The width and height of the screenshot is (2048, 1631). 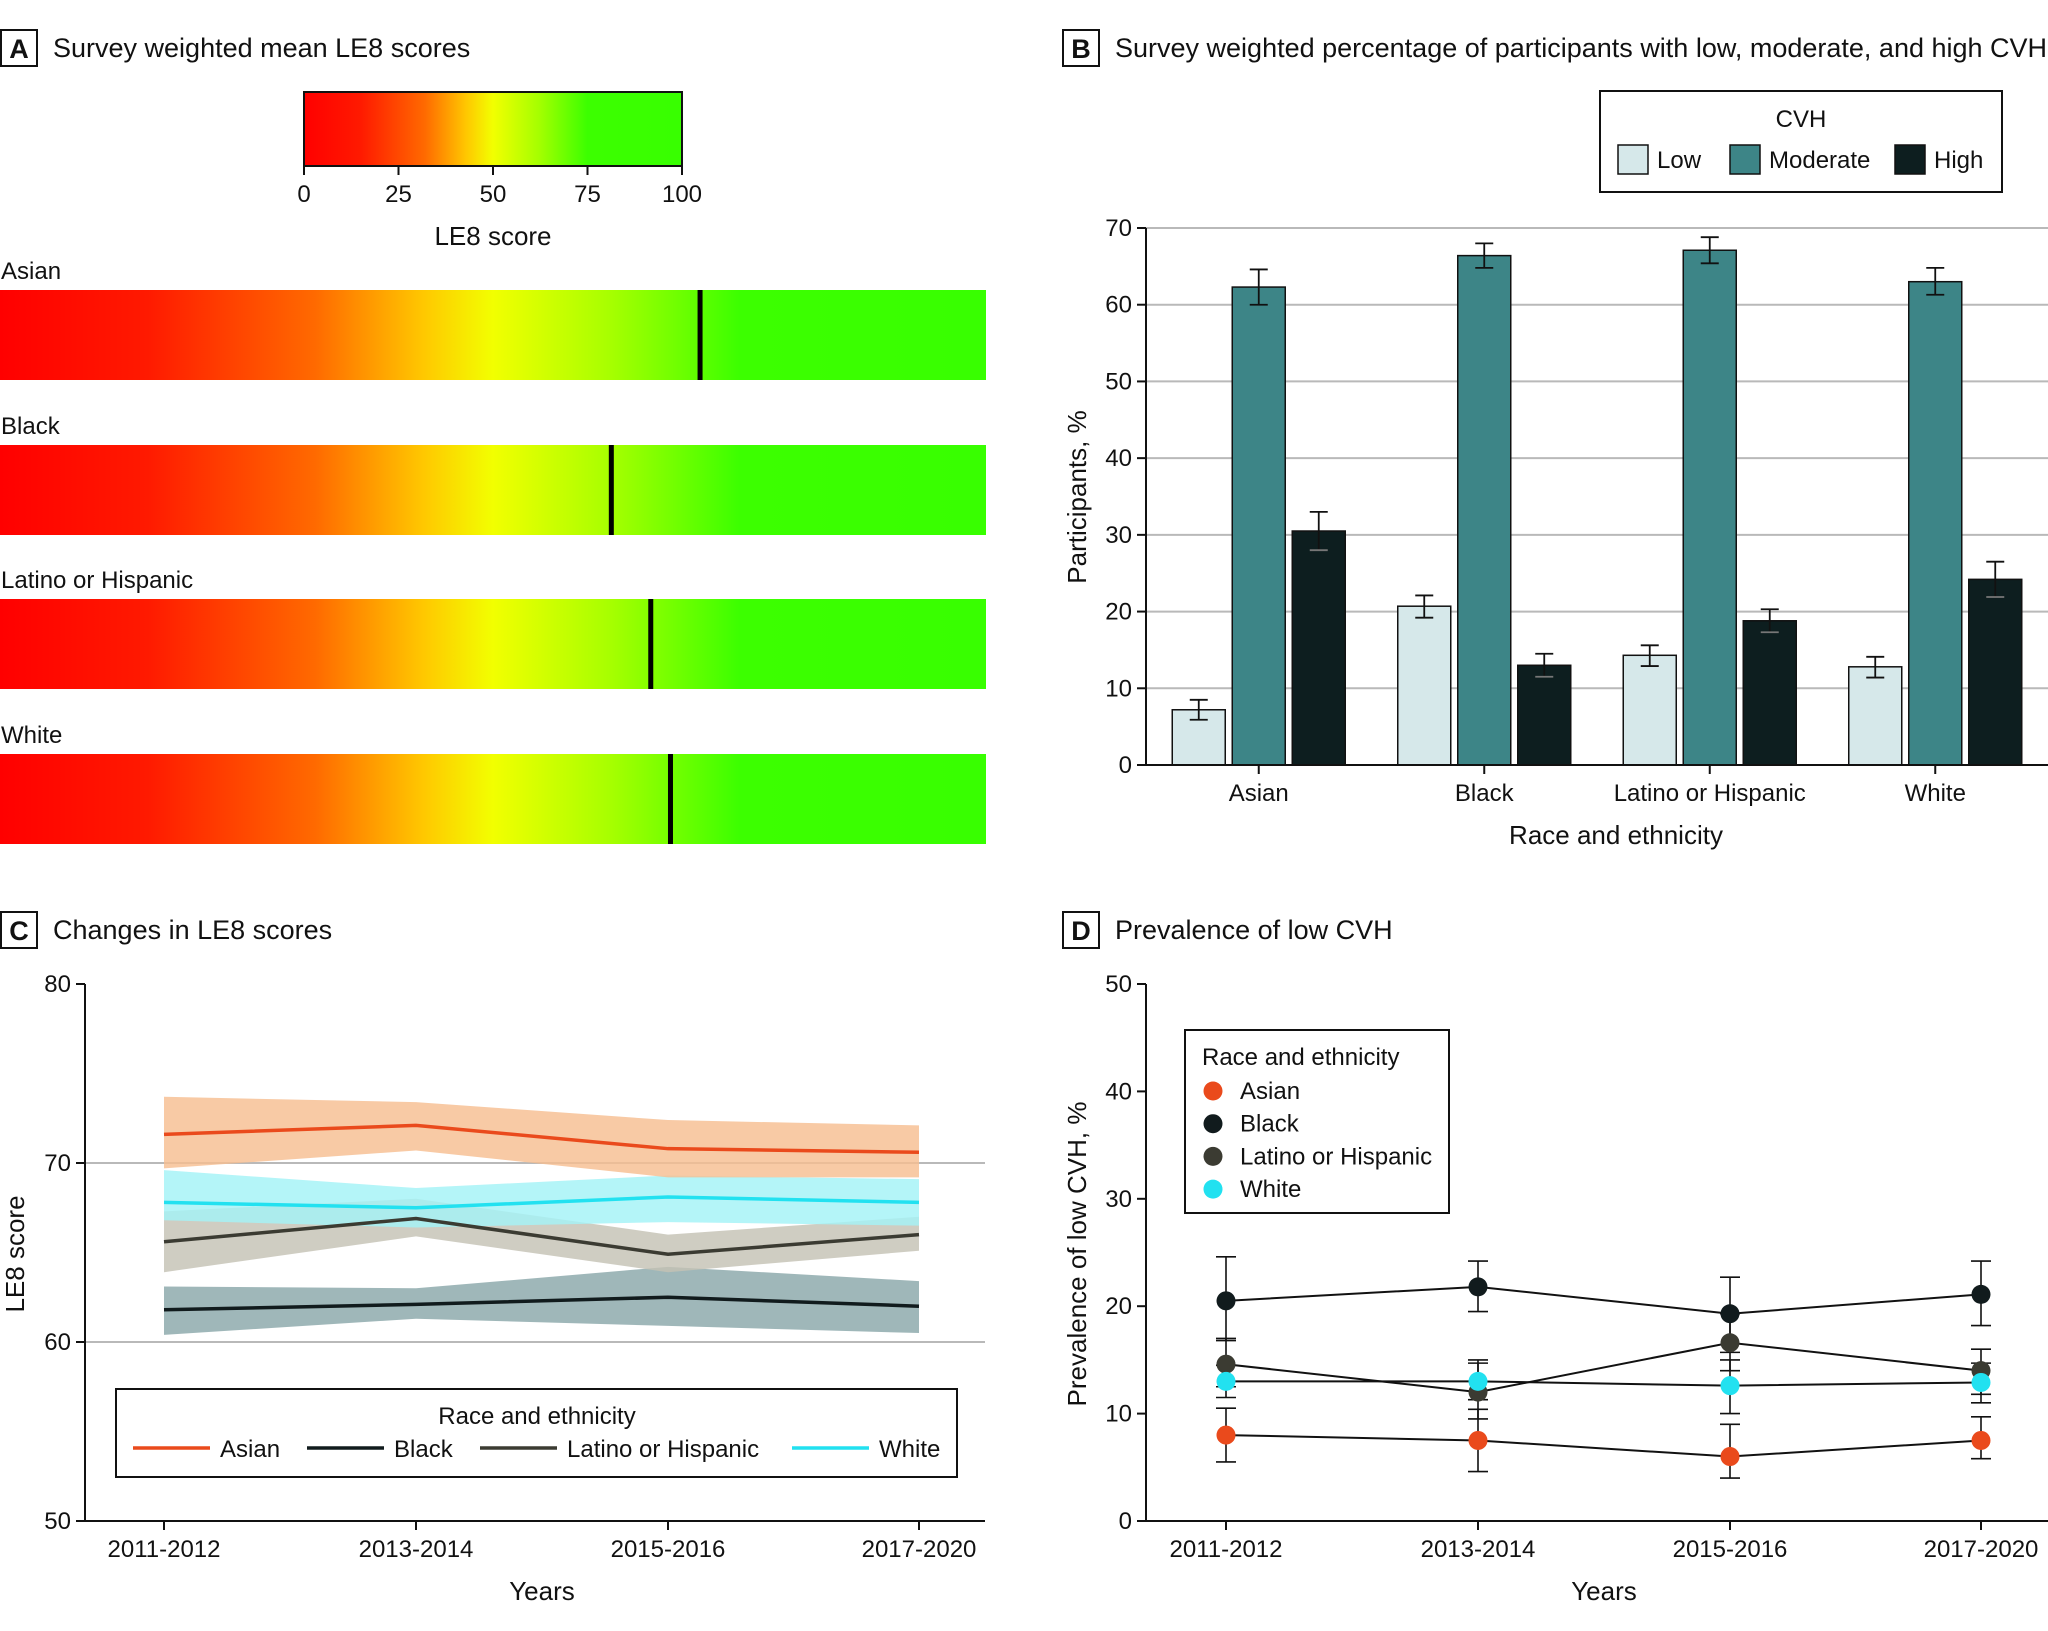 What do you see at coordinates (1259, 793) in the screenshot?
I see `bar-xtick-label: Asian` at bounding box center [1259, 793].